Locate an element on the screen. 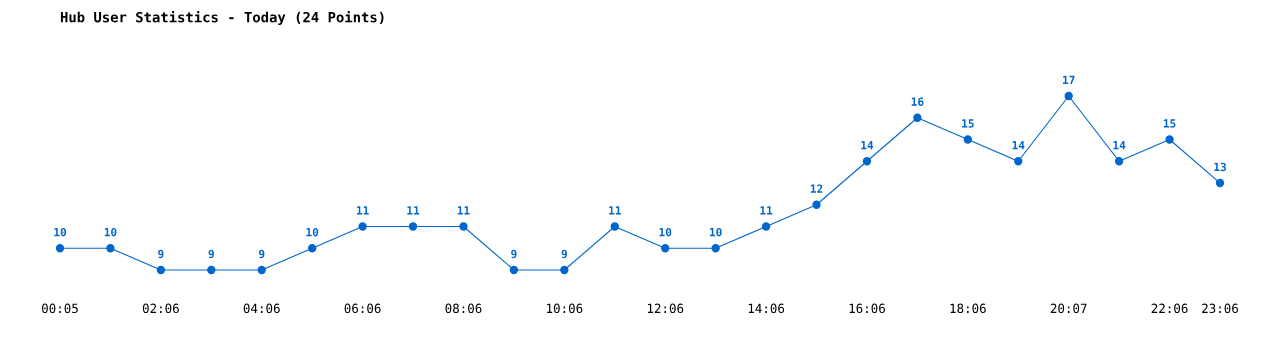 Image resolution: width=1280 pixels, height=350 pixels. data-label: 17 is located at coordinates (1069, 79).